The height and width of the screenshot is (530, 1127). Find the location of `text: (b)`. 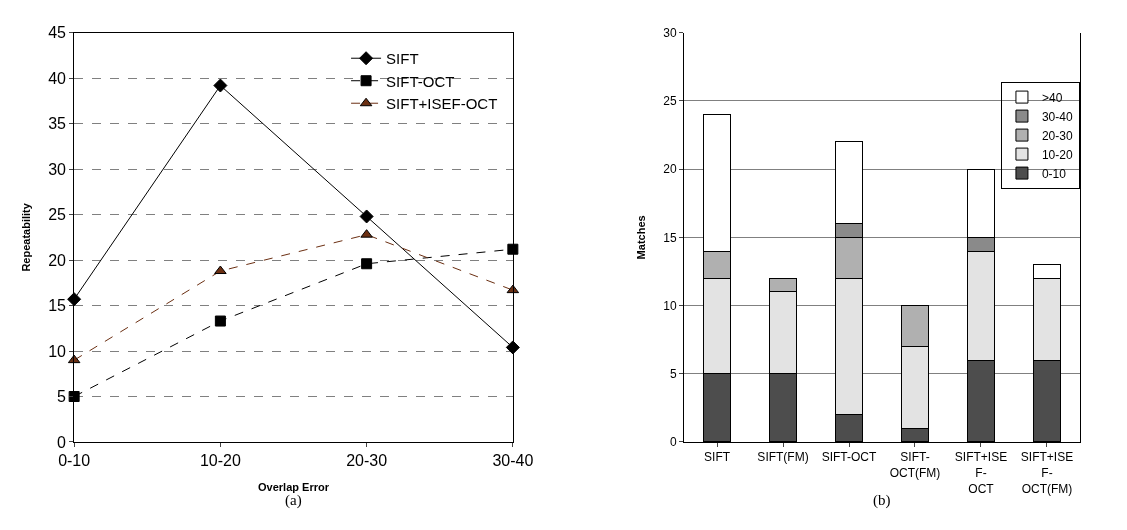

text: (b) is located at coordinates (882, 500).